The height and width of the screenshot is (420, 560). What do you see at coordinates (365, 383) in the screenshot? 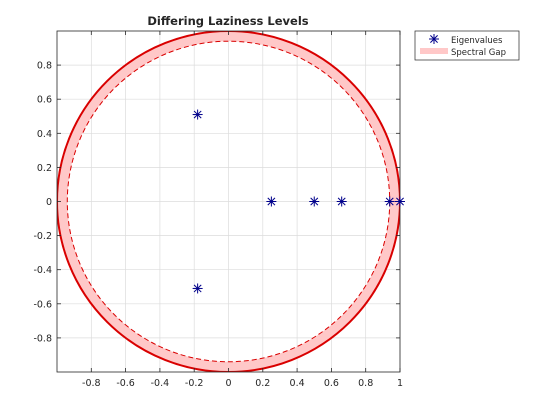
I see `x-tick-label: 0.8` at bounding box center [365, 383].